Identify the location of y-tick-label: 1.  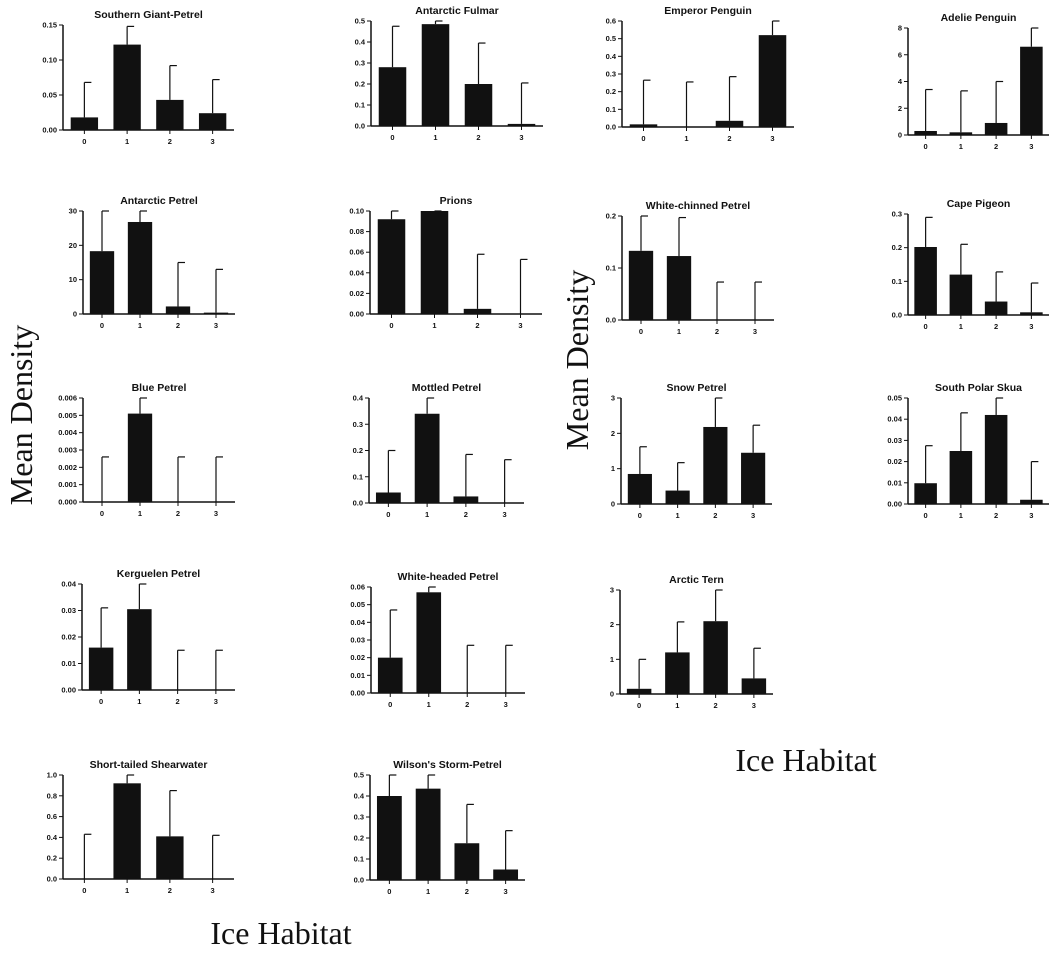
(613, 468).